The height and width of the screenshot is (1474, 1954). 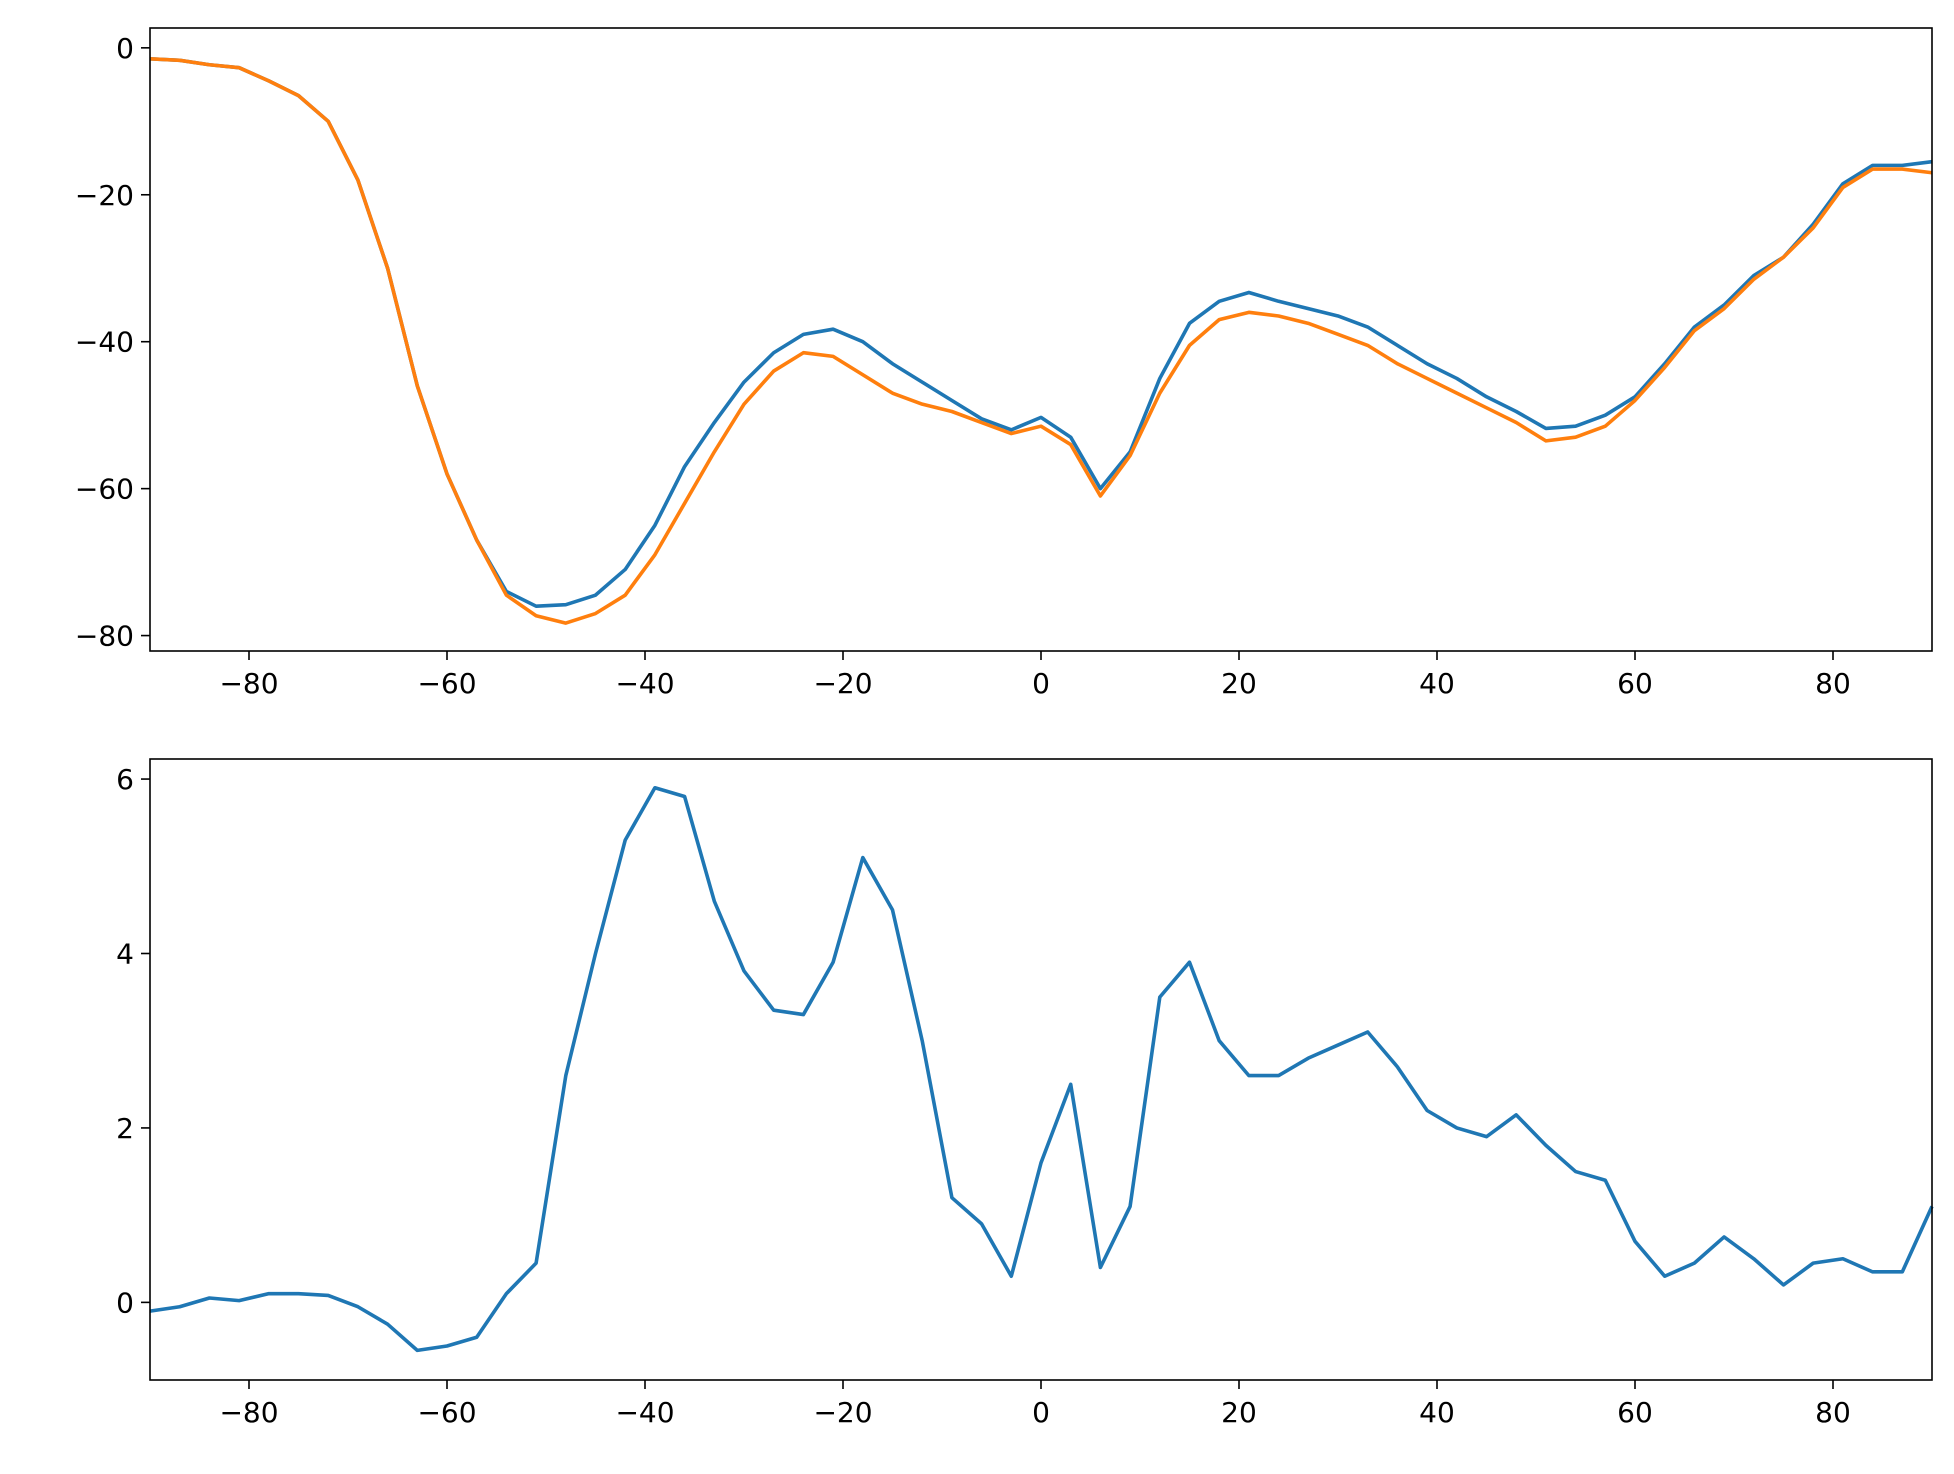 What do you see at coordinates (104, 489) in the screenshot?
I see `y-tick-label: −60` at bounding box center [104, 489].